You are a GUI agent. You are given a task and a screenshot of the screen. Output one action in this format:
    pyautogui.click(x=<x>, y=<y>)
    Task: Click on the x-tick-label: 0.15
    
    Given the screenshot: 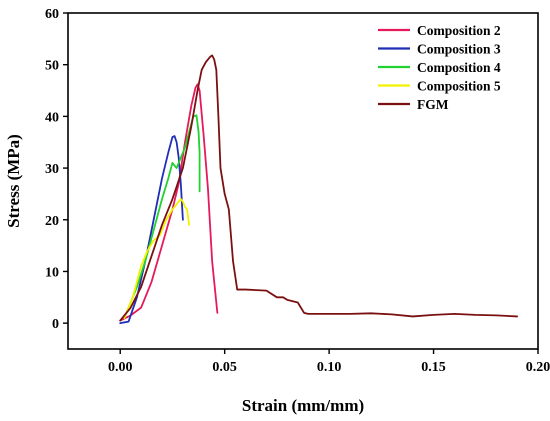 What is the action you would take?
    pyautogui.click(x=433, y=367)
    